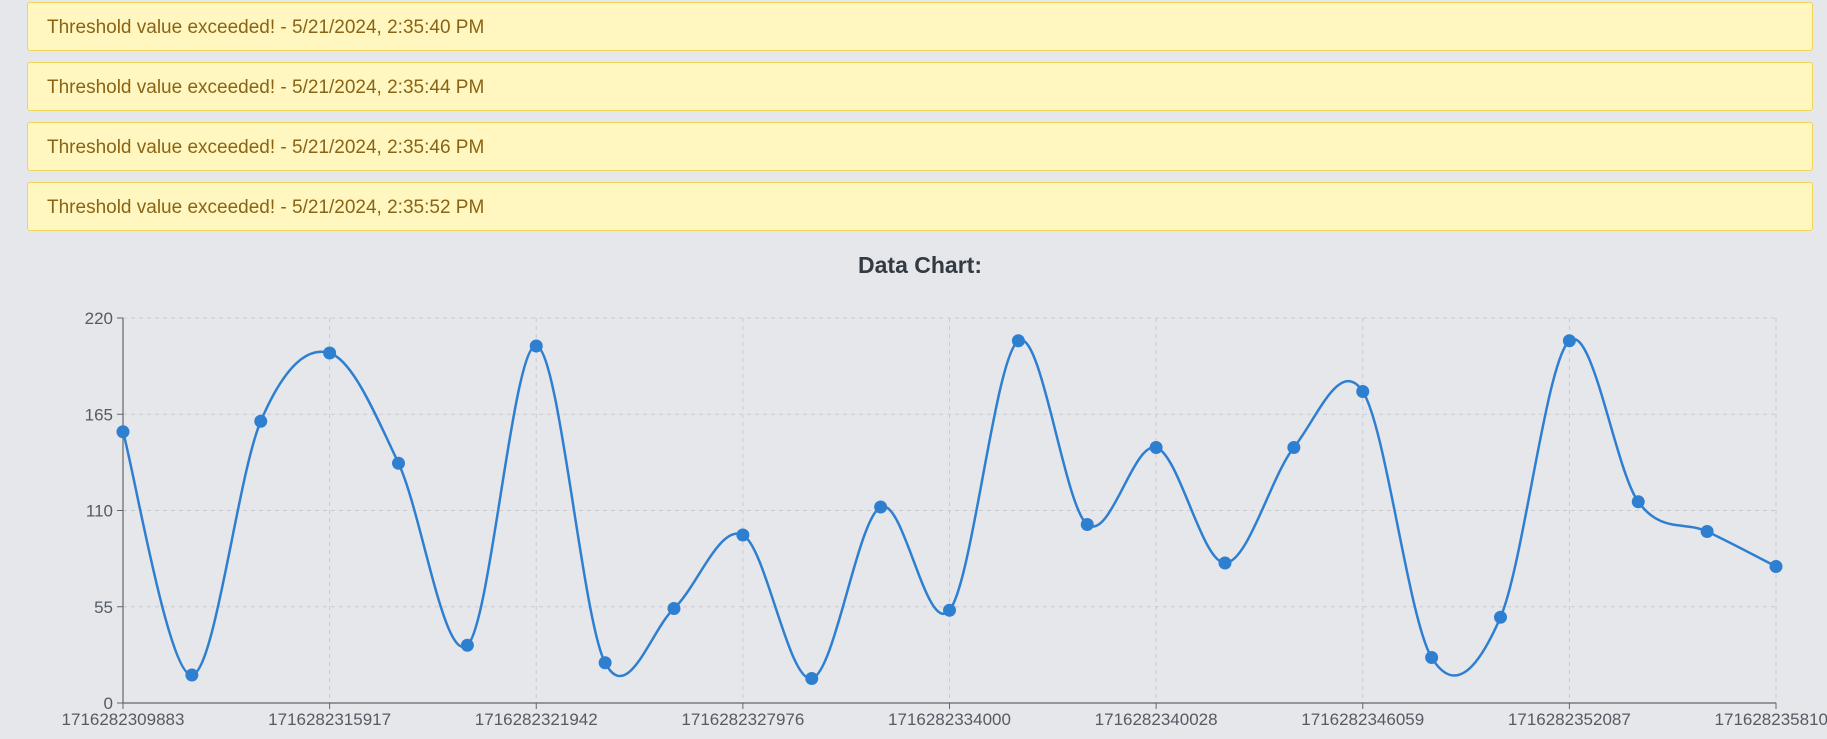  Describe the element at coordinates (1156, 719) in the screenshot. I see `x-tick-label: 1716282340028` at that location.